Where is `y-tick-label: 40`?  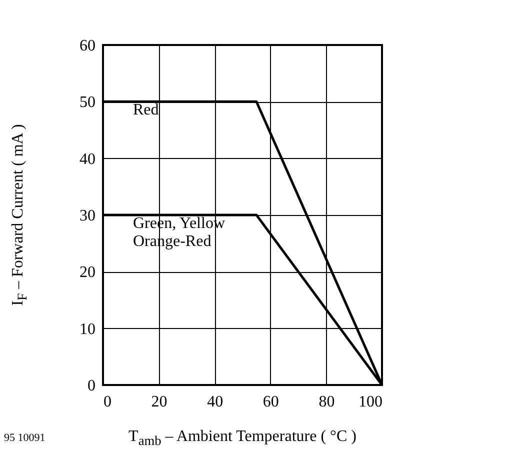 y-tick-label: 40 is located at coordinates (88, 159).